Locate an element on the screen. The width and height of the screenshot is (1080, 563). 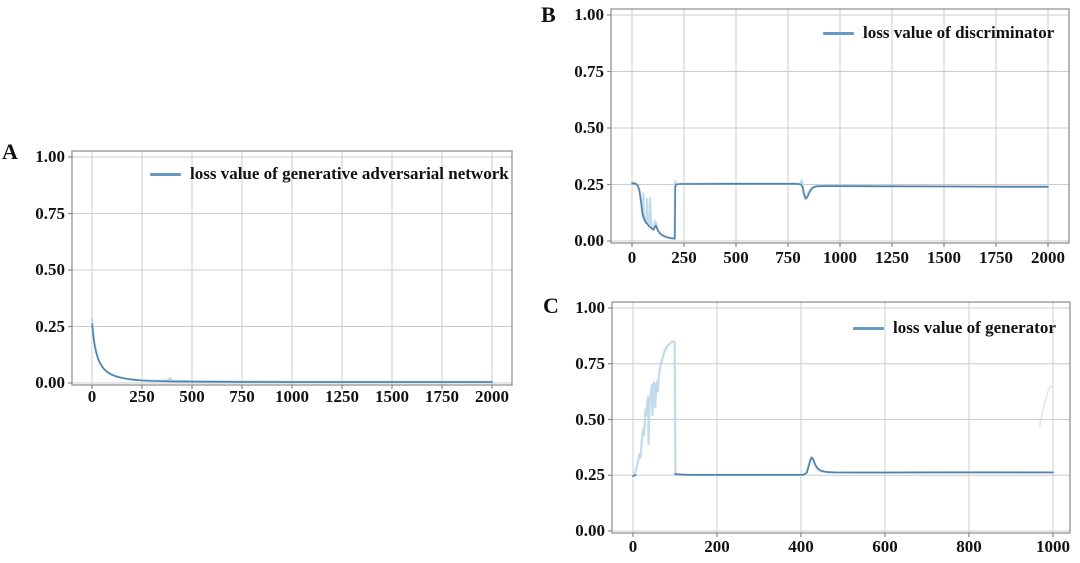
legend-label: loss value of discriminator is located at coordinates (959, 32).